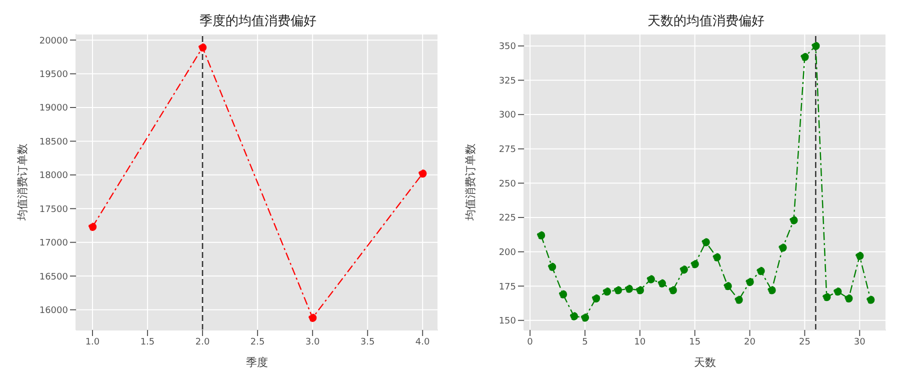 This screenshot has height=382, width=905. Describe the element at coordinates (530, 342) in the screenshot. I see `x-tick-label: 0` at that location.